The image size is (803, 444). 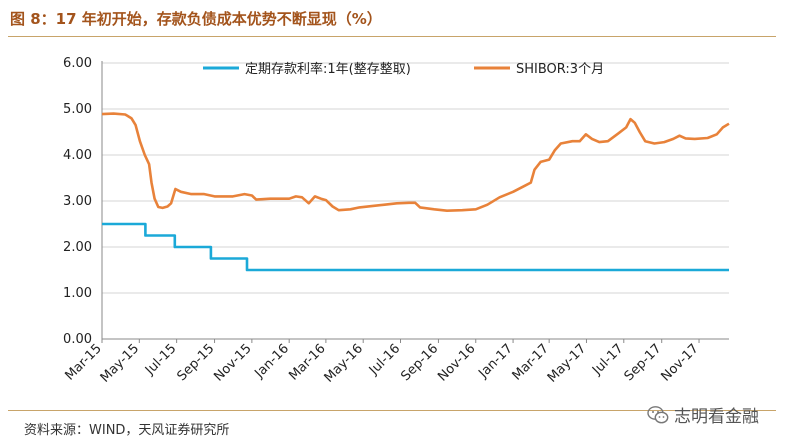 What do you see at coordinates (456, 362) in the screenshot?
I see `x-tick-label: Nov-16` at bounding box center [456, 362].